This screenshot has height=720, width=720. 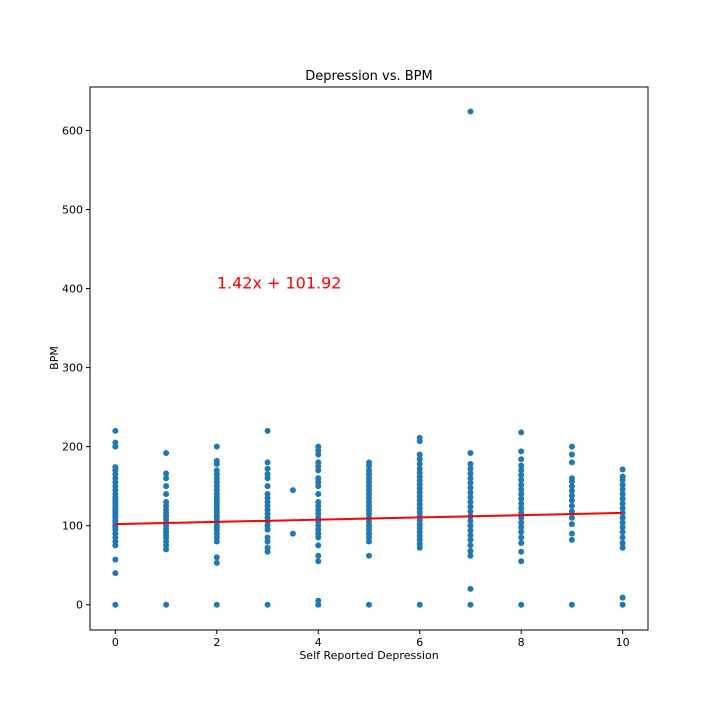 What do you see at coordinates (72, 447) in the screenshot?
I see `y-tick-label: 200` at bounding box center [72, 447].